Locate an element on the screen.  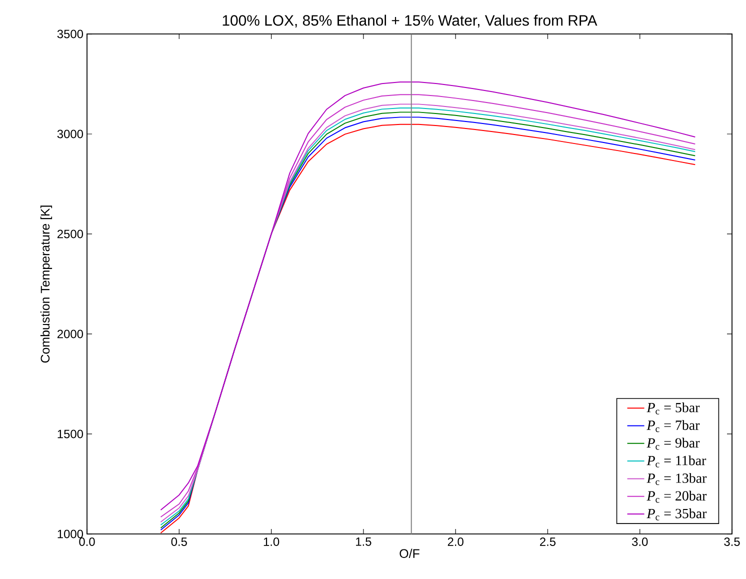
legend-label: P$_{c}$ = 20bar is located at coordinates (676, 496).